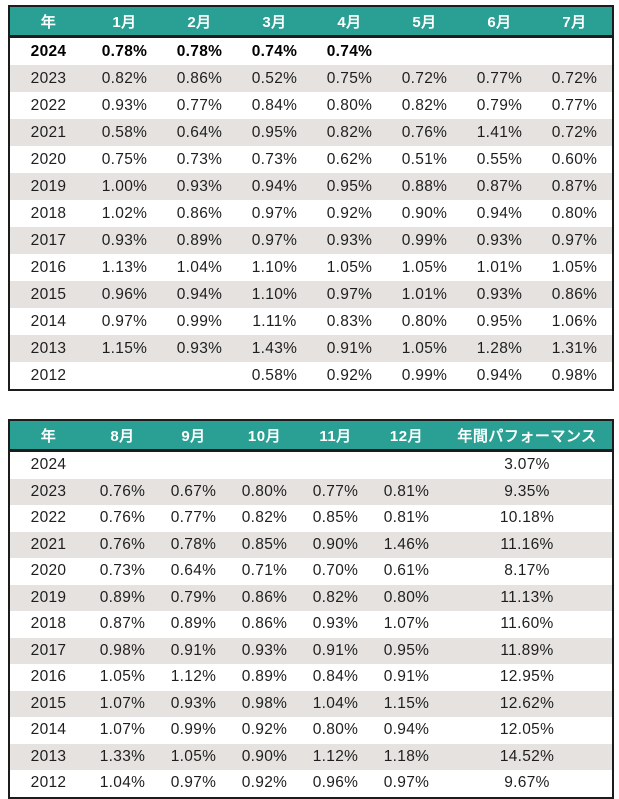 This screenshot has width=619, height=799. What do you see at coordinates (527, 650) in the screenshot?
I see `value-cell: 11.89%` at bounding box center [527, 650].